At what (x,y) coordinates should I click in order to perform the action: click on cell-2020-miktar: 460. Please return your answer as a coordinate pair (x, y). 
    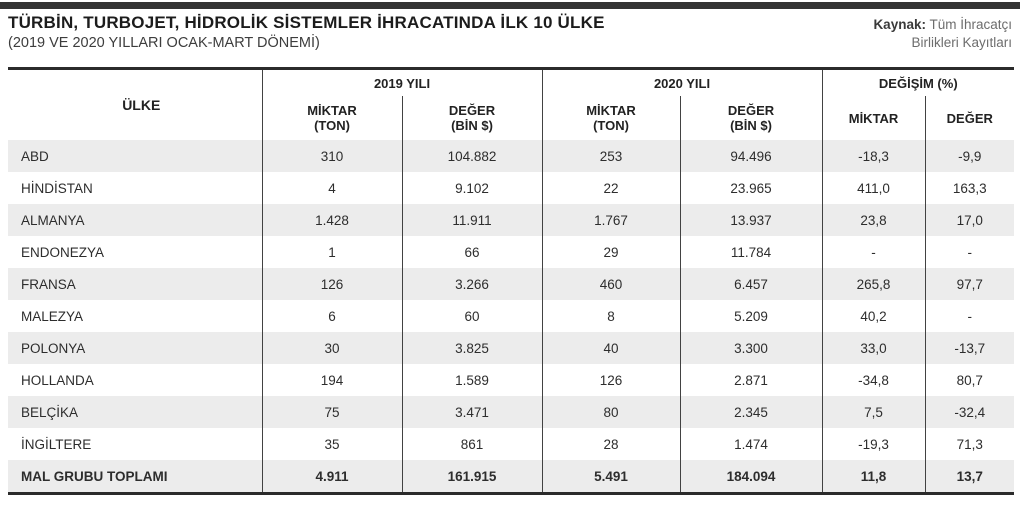
    Looking at the image, I should click on (611, 284).